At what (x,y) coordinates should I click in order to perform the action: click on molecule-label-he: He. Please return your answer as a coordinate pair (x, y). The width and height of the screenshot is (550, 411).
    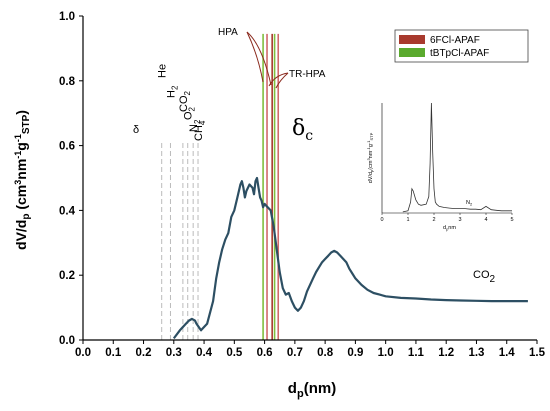
    Looking at the image, I should click on (163, 71).